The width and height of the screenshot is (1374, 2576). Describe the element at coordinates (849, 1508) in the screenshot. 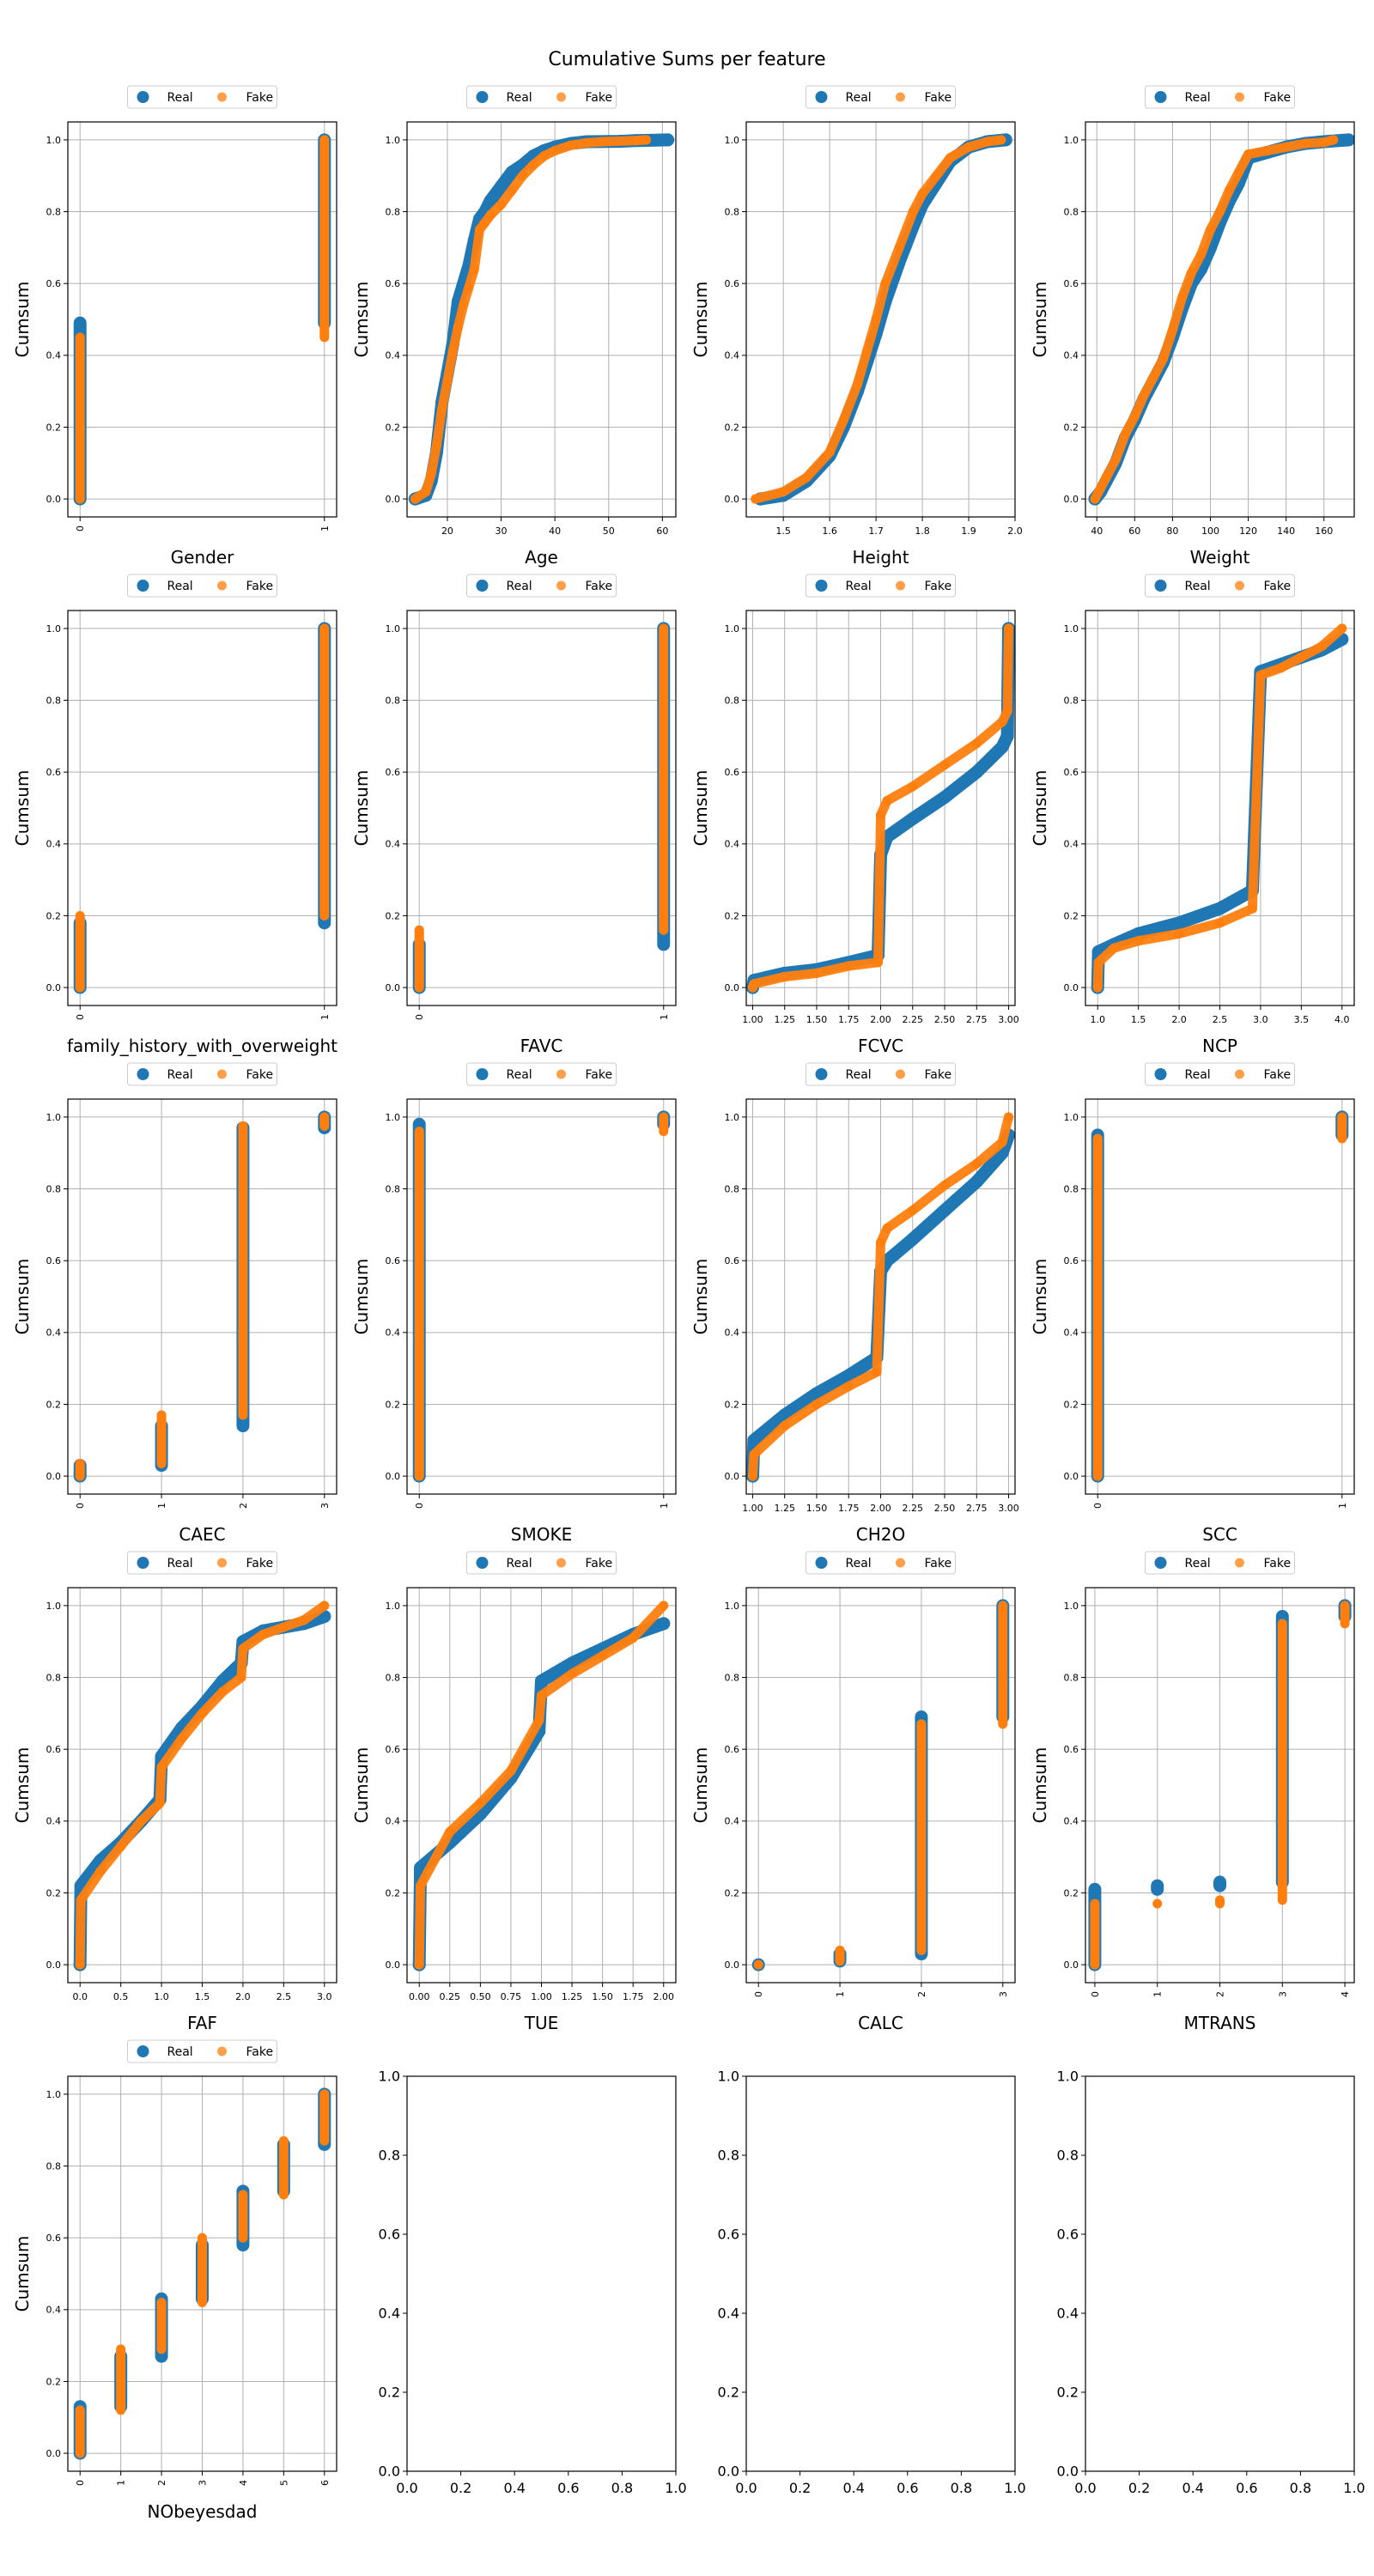

I see `x-tick-label: 1.75` at that location.